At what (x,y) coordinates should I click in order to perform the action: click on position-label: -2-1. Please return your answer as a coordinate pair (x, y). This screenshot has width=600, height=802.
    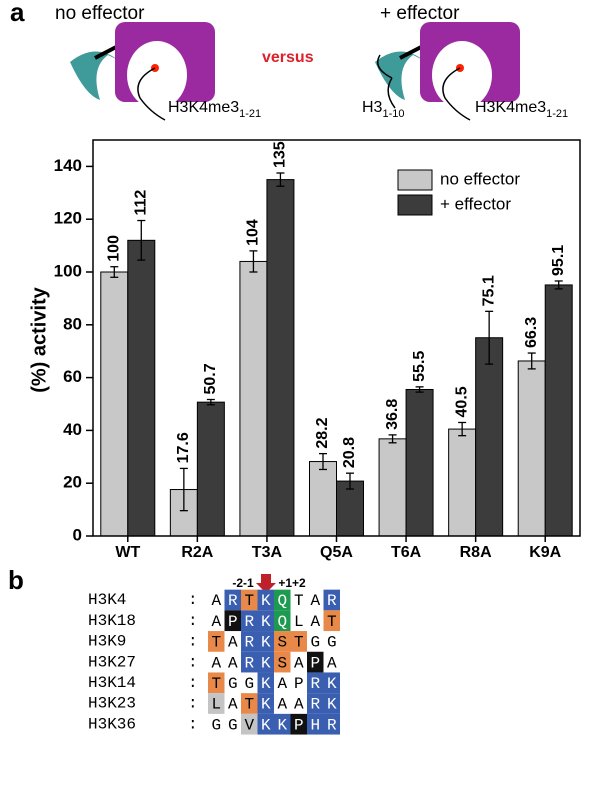
    Looking at the image, I should click on (243, 583).